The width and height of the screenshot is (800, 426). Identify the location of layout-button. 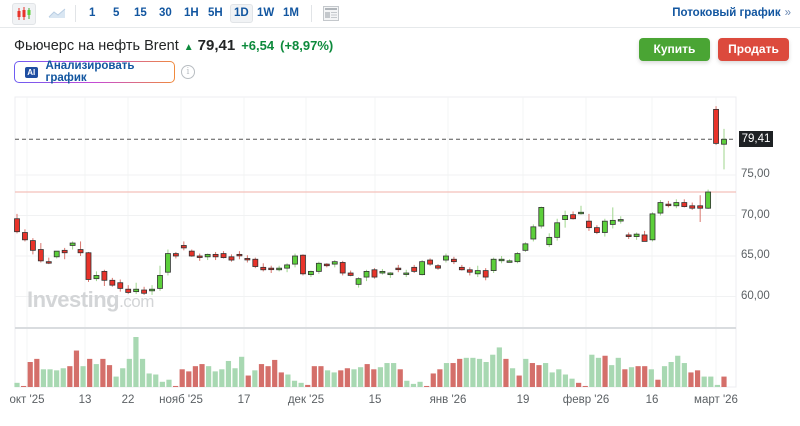
(331, 13).